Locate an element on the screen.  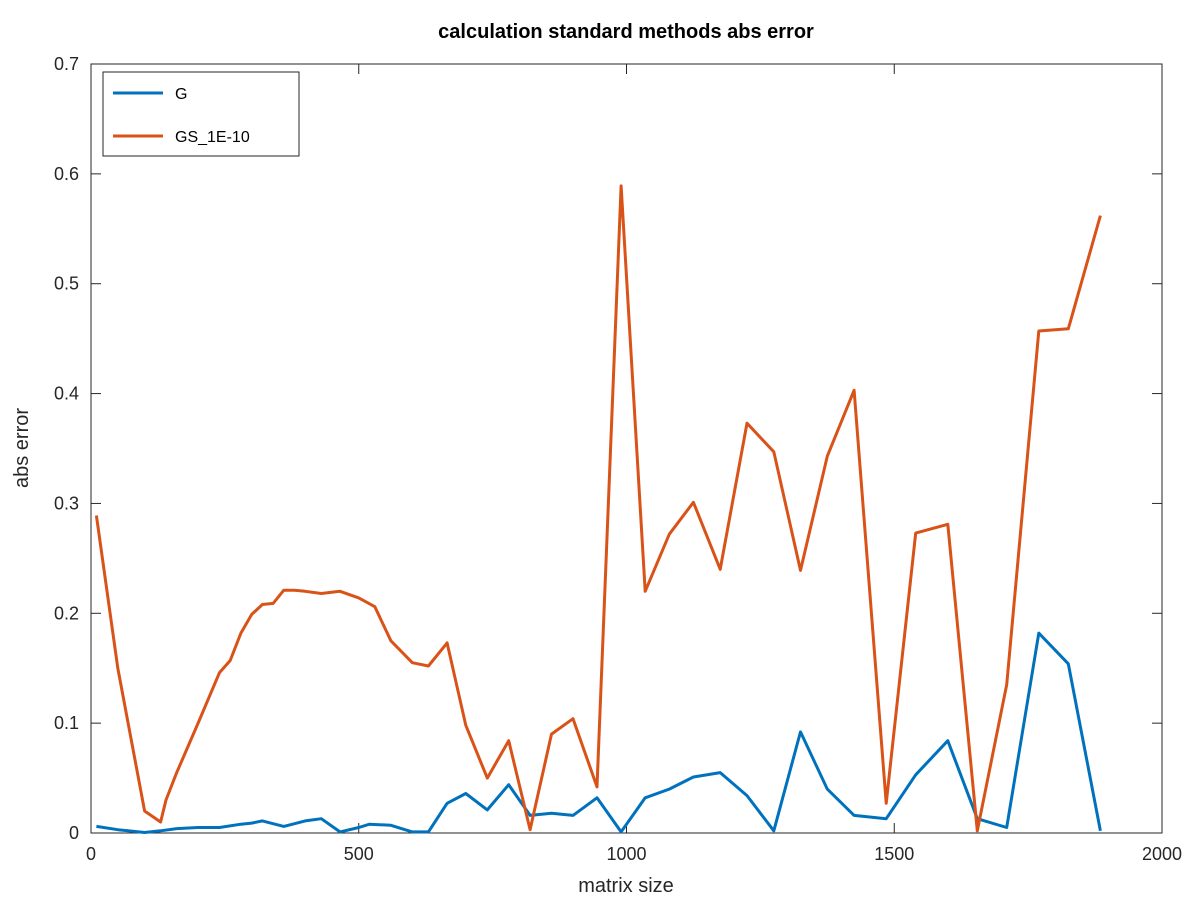
y-tick-label: 0.1 is located at coordinates (66, 723).